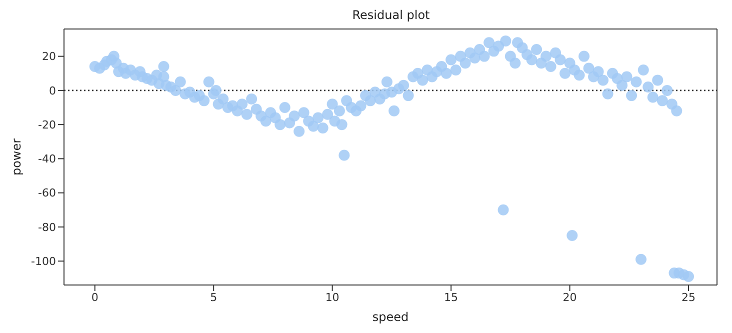  Describe the element at coordinates (391, 16) in the screenshot. I see `chart-title: Residual plot` at that location.